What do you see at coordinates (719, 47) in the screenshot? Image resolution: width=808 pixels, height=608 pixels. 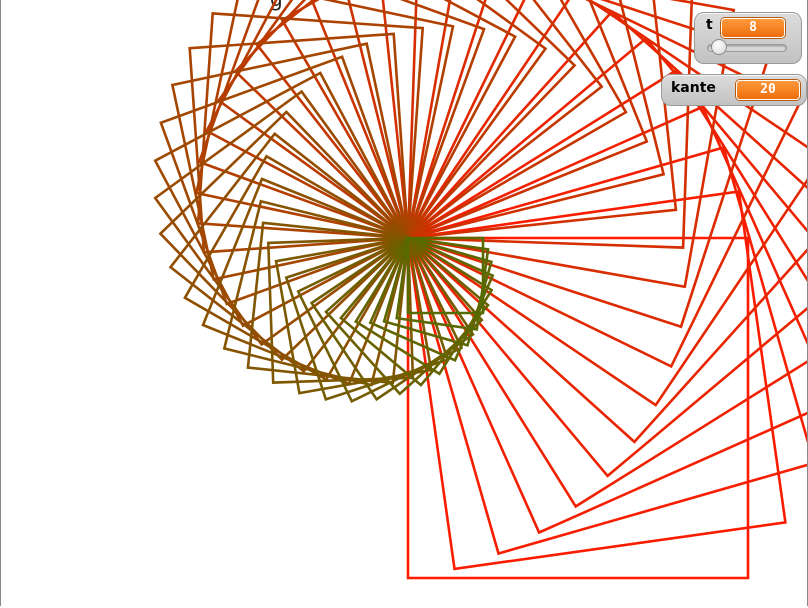 I see `slider-knob-t` at bounding box center [719, 47].